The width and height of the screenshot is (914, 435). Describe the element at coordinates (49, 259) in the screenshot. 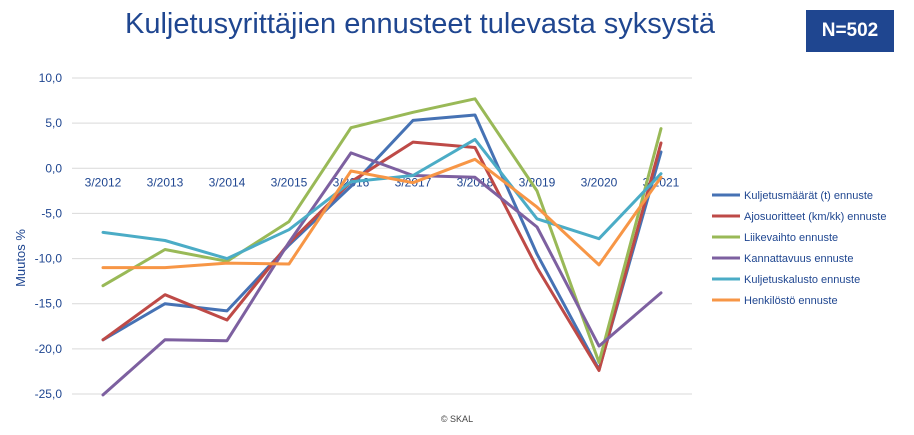

I see `y-tick-label: -10,0` at that location.